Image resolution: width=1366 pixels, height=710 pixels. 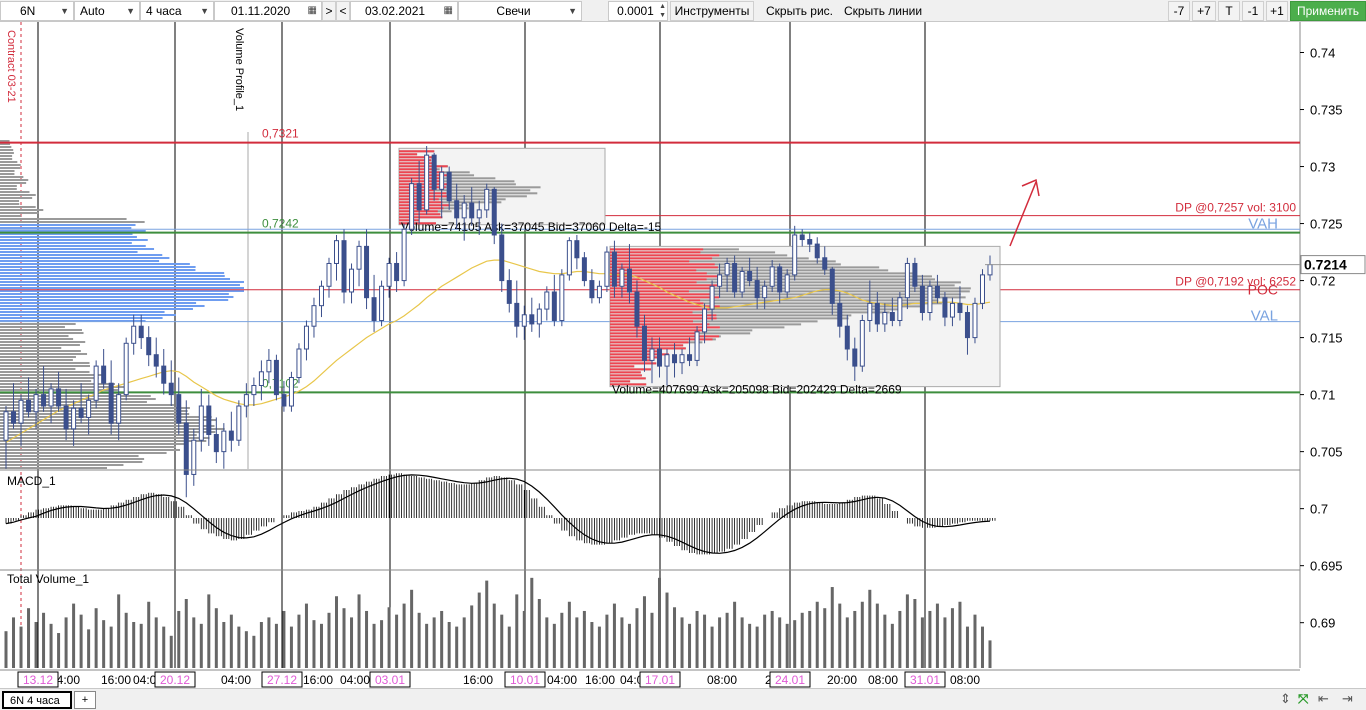 What do you see at coordinates (107, 11) in the screenshot?
I see `scale-mode-select: Auto ▼` at bounding box center [107, 11].